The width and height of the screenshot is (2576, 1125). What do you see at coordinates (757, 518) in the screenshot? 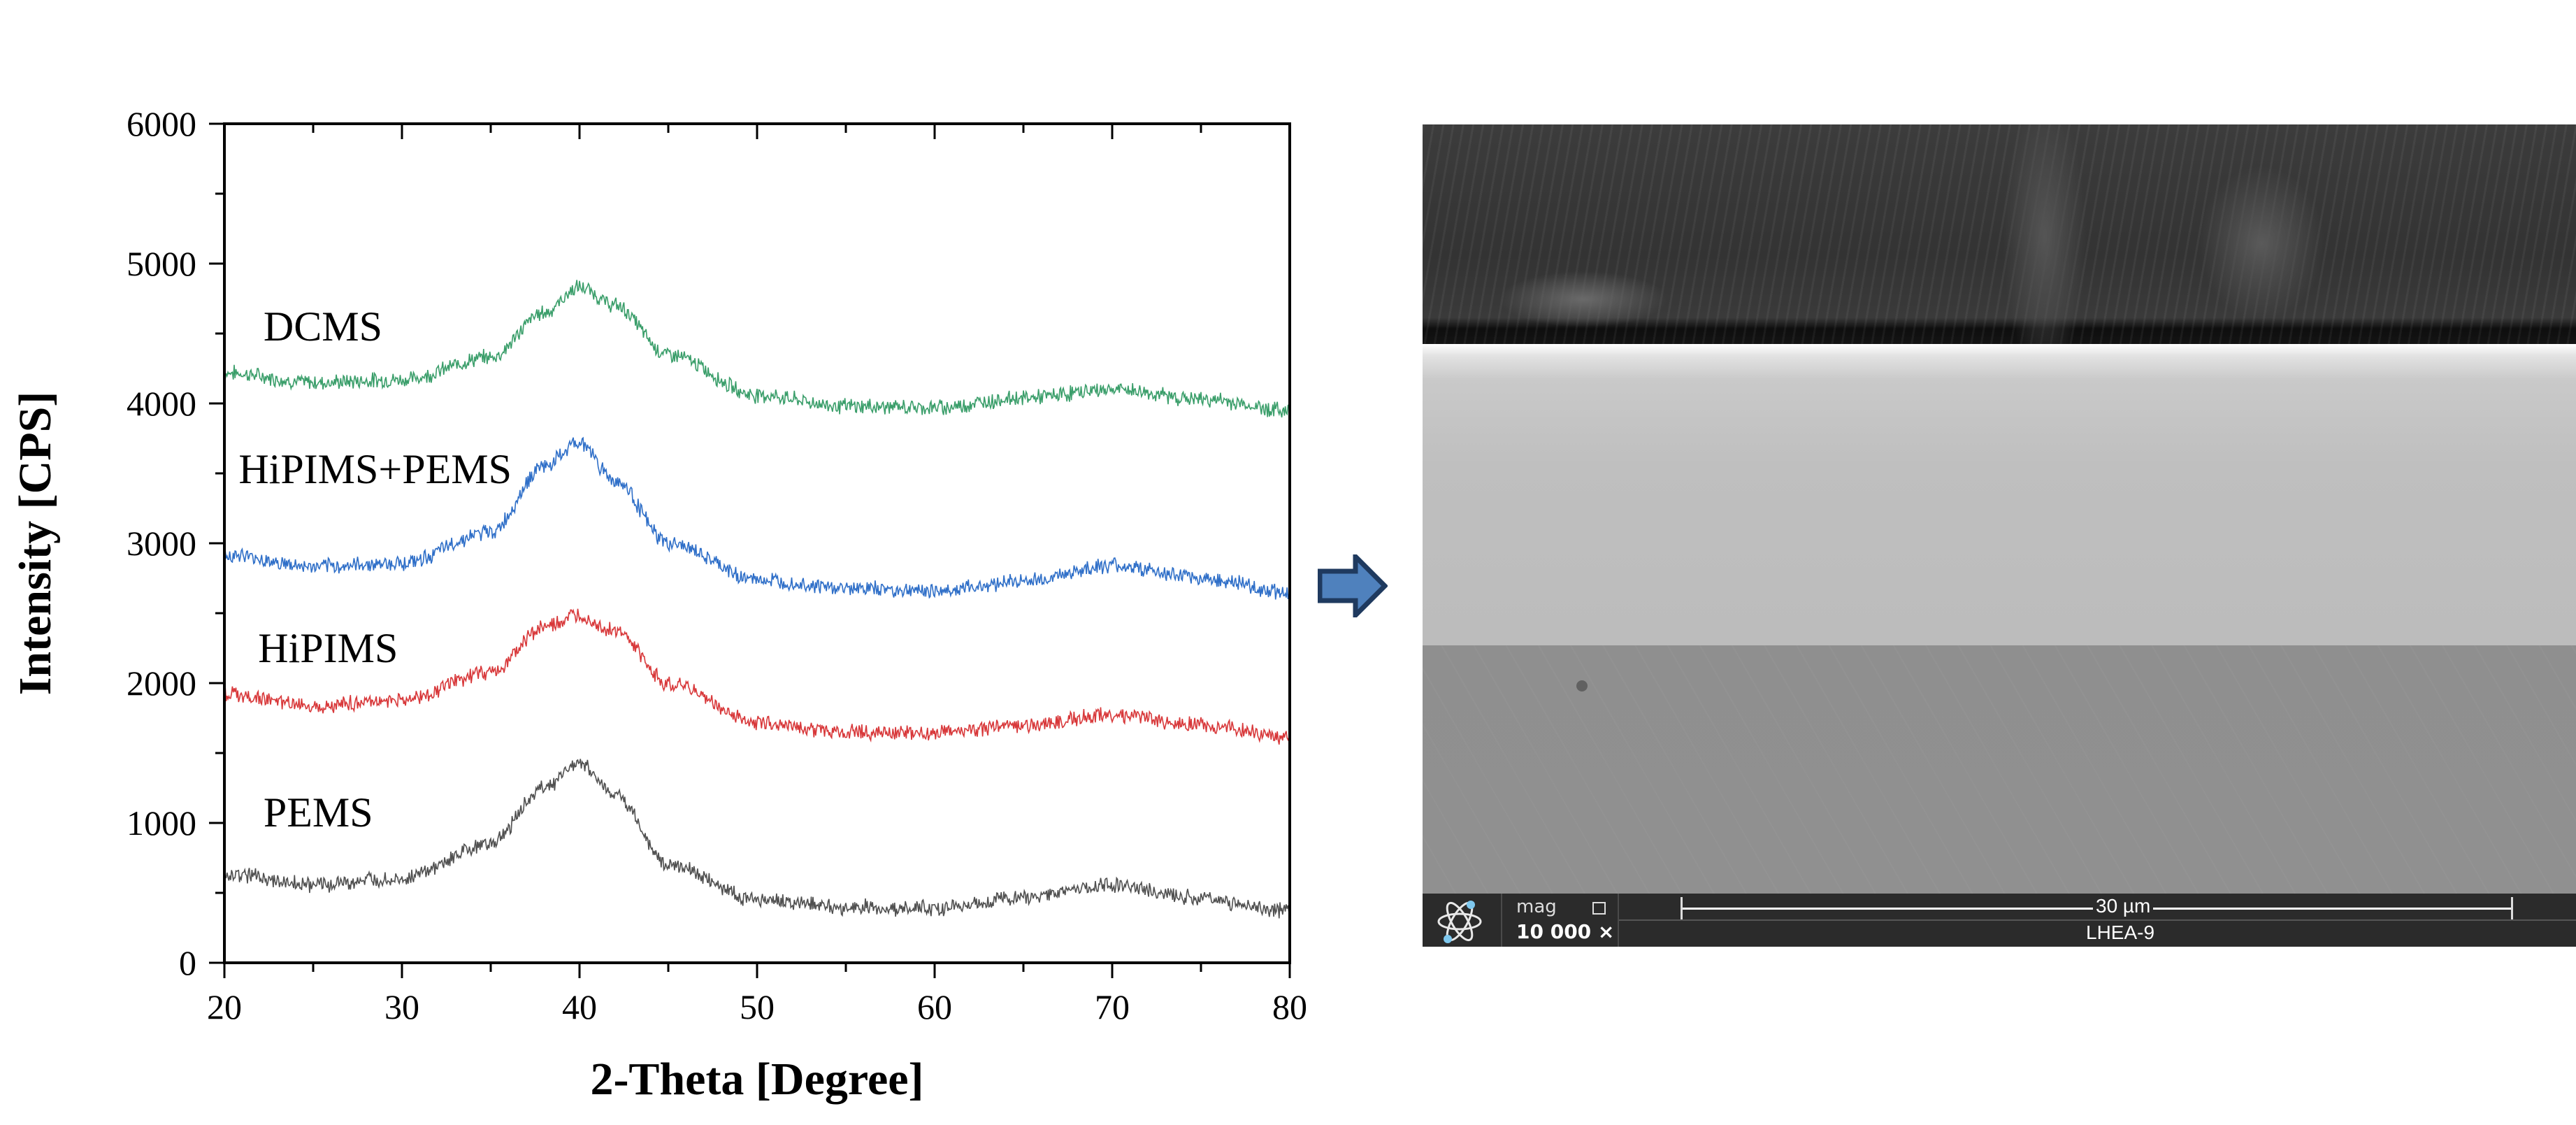
I see `xrd-curve-hipims-pems` at bounding box center [757, 518].